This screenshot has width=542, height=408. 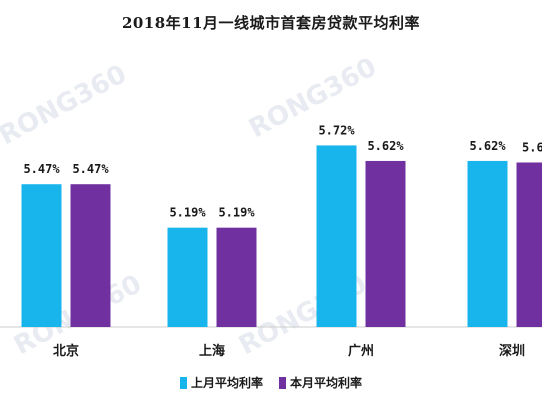 I want to click on data-label-this-month-4: 5.61, so click(x=532, y=147).